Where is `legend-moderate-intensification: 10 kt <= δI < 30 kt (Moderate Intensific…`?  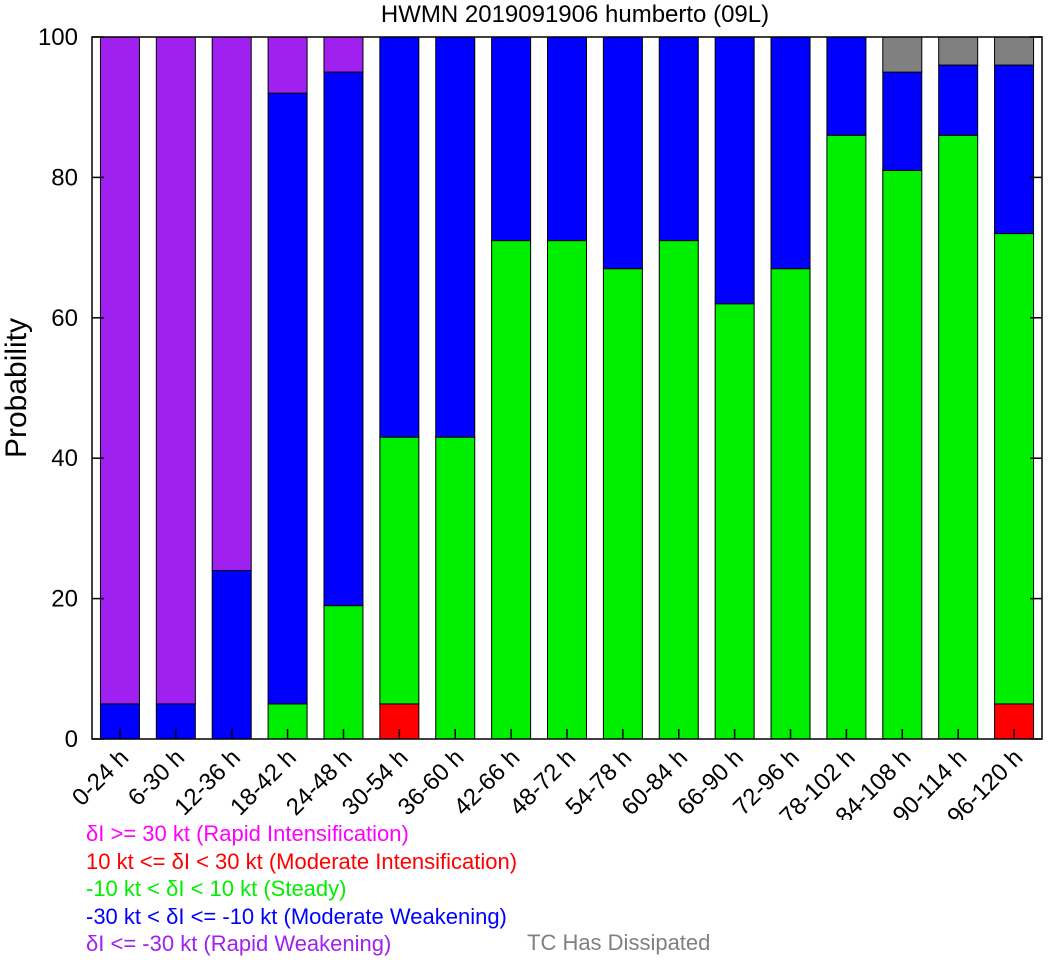
legend-moderate-intensification: 10 kt <= δI < 30 kt (Moderate Intensific… is located at coordinates (302, 861).